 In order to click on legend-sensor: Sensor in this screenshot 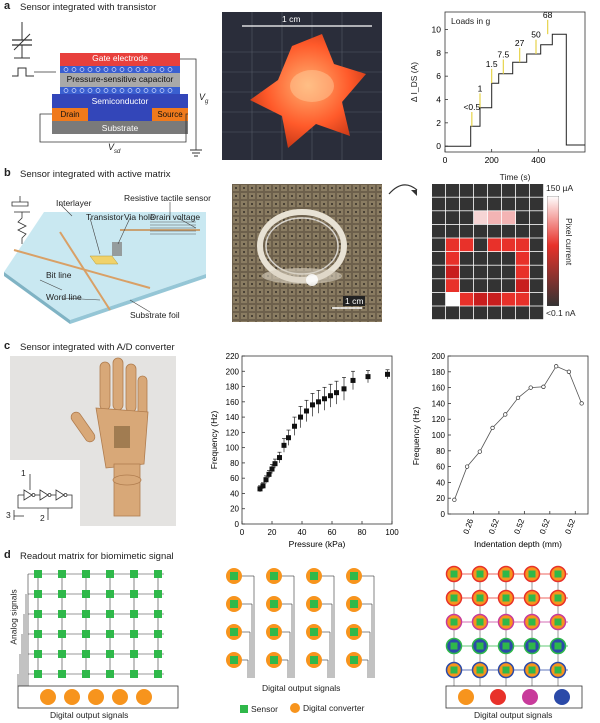, I will do `click(259, 709)`.